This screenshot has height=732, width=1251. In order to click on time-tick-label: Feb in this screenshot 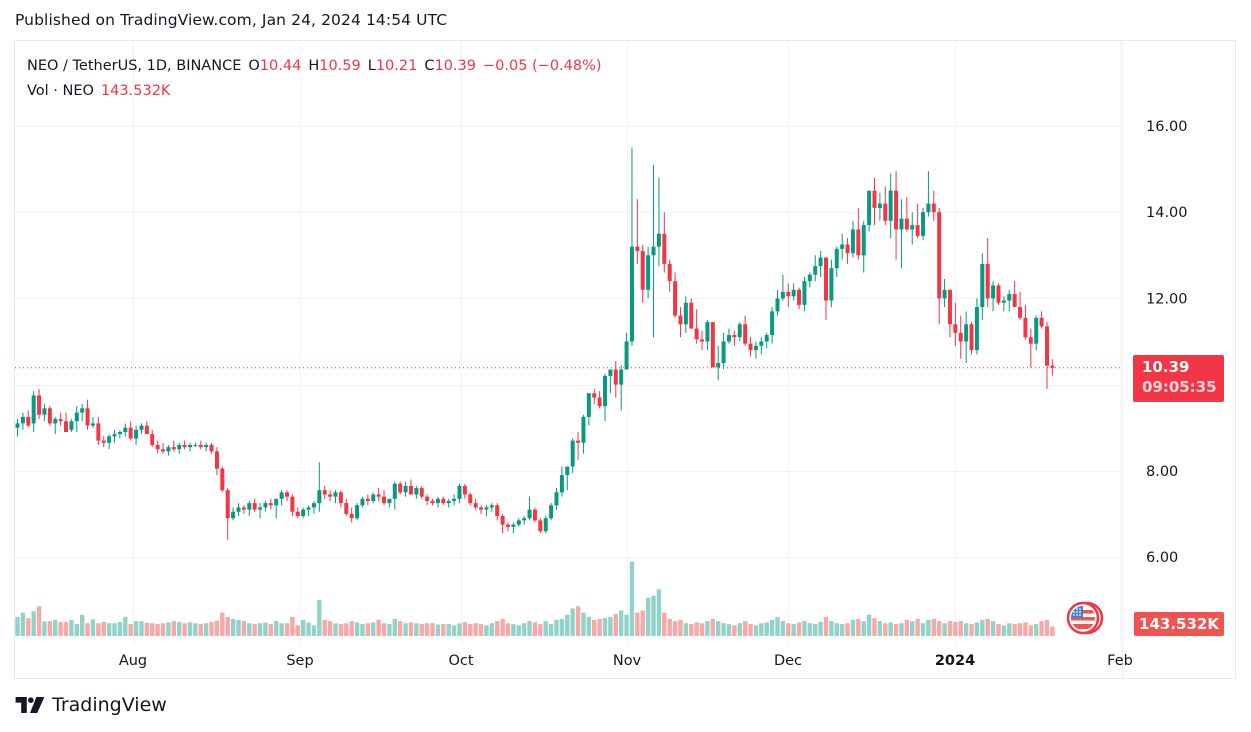, I will do `click(1120, 661)`.